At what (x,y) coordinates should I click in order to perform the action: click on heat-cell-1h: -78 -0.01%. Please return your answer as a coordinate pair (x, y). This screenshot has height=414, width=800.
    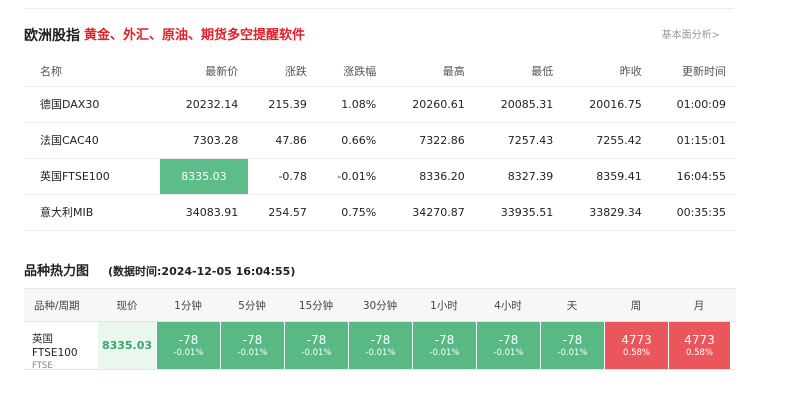
    Looking at the image, I should click on (444, 345).